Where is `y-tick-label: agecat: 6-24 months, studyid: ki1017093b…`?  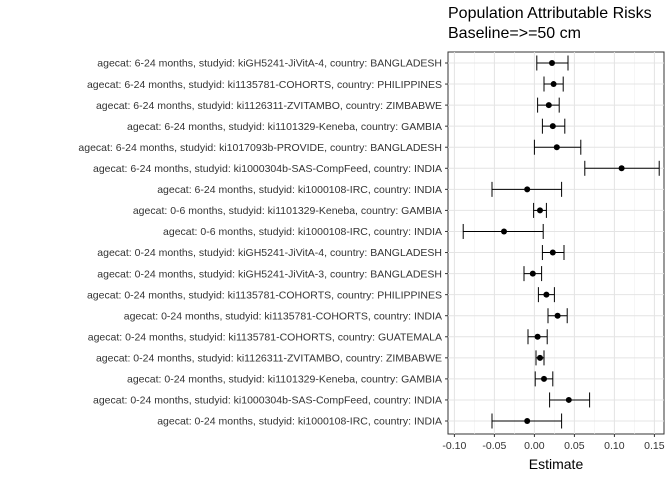 y-tick-label: agecat: 6-24 months, studyid: ki1017093b… is located at coordinates (260, 148).